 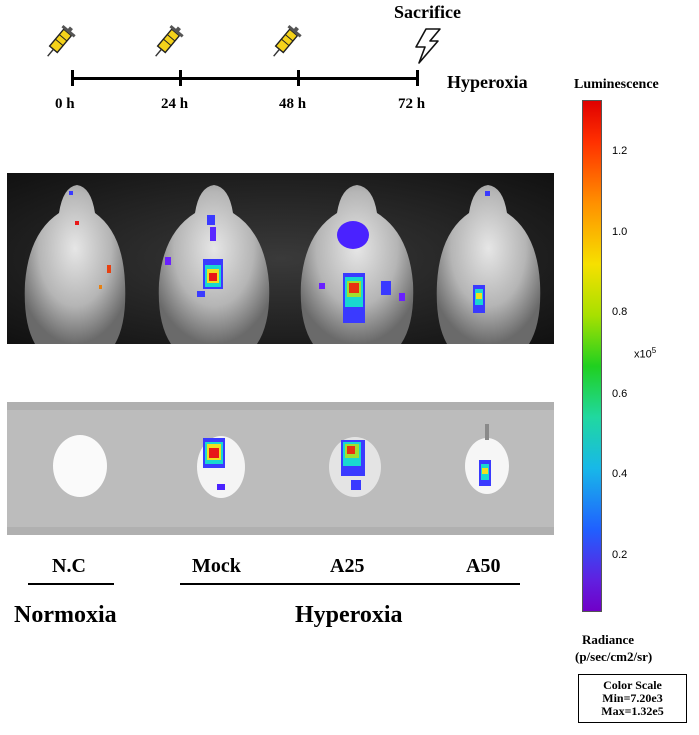 I want to click on timeline-label: 0 h, so click(x=65, y=104).